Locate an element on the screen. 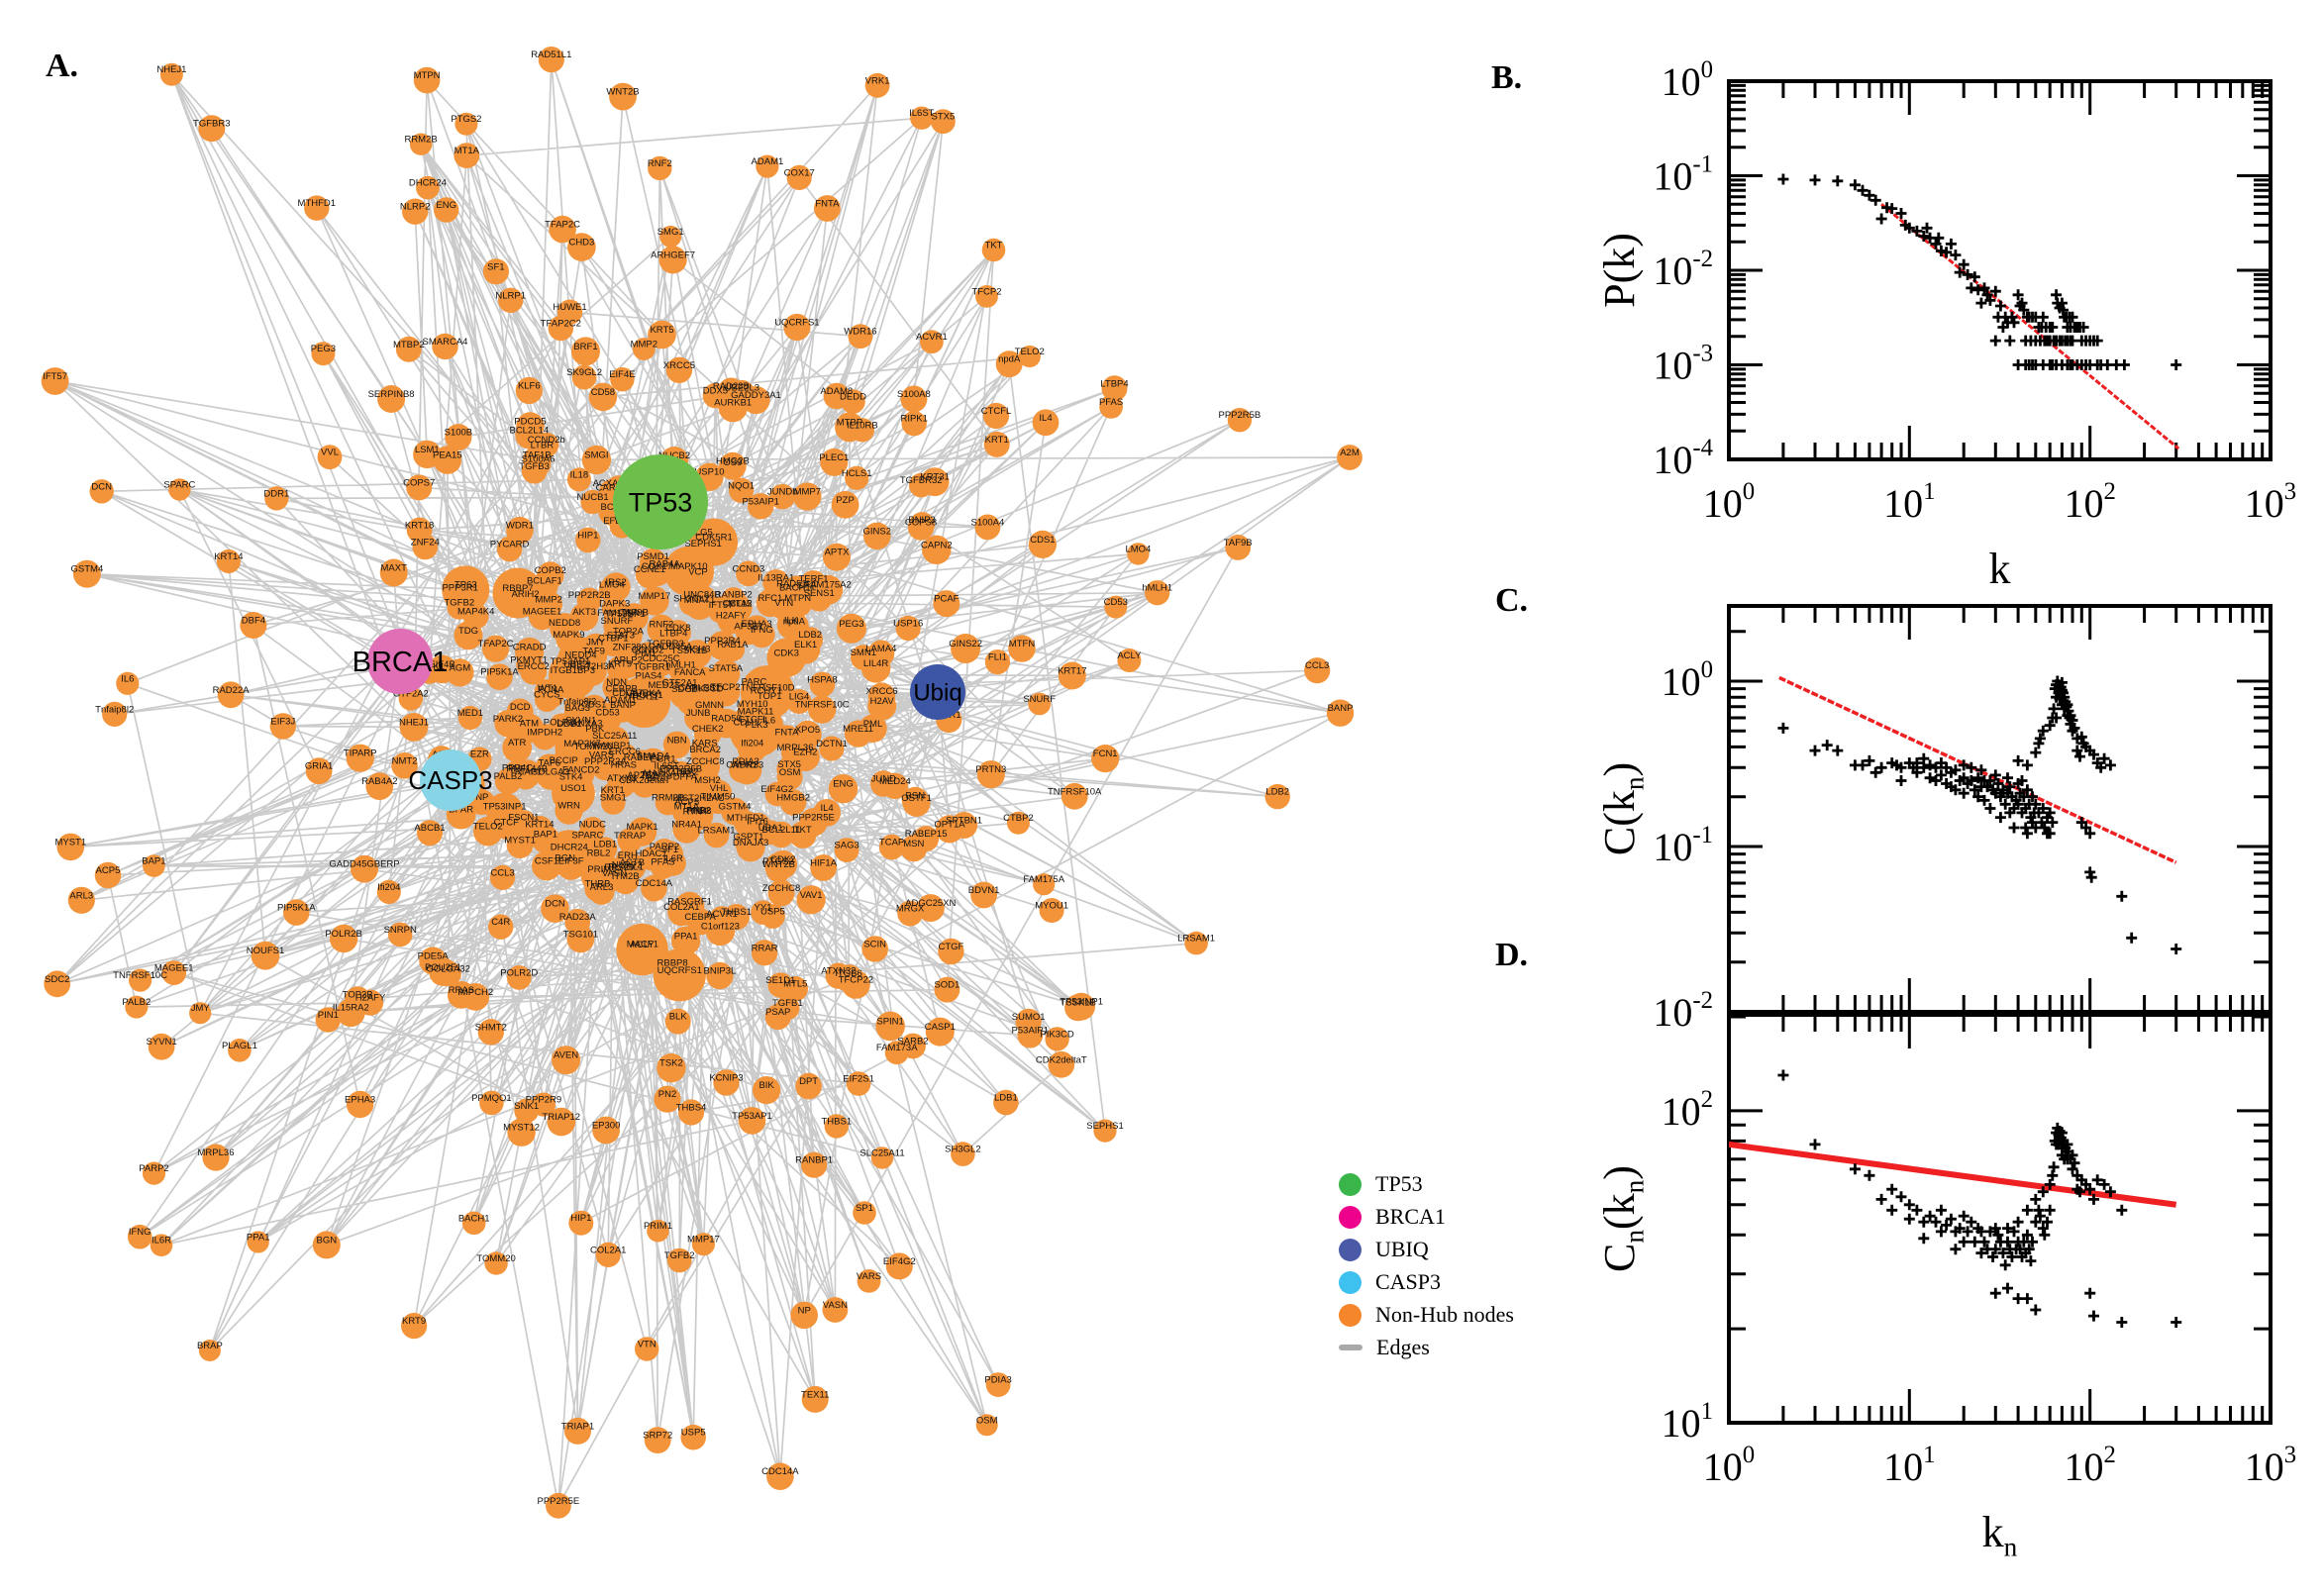  svg-text: RNF2 is located at coordinates (661, 624).